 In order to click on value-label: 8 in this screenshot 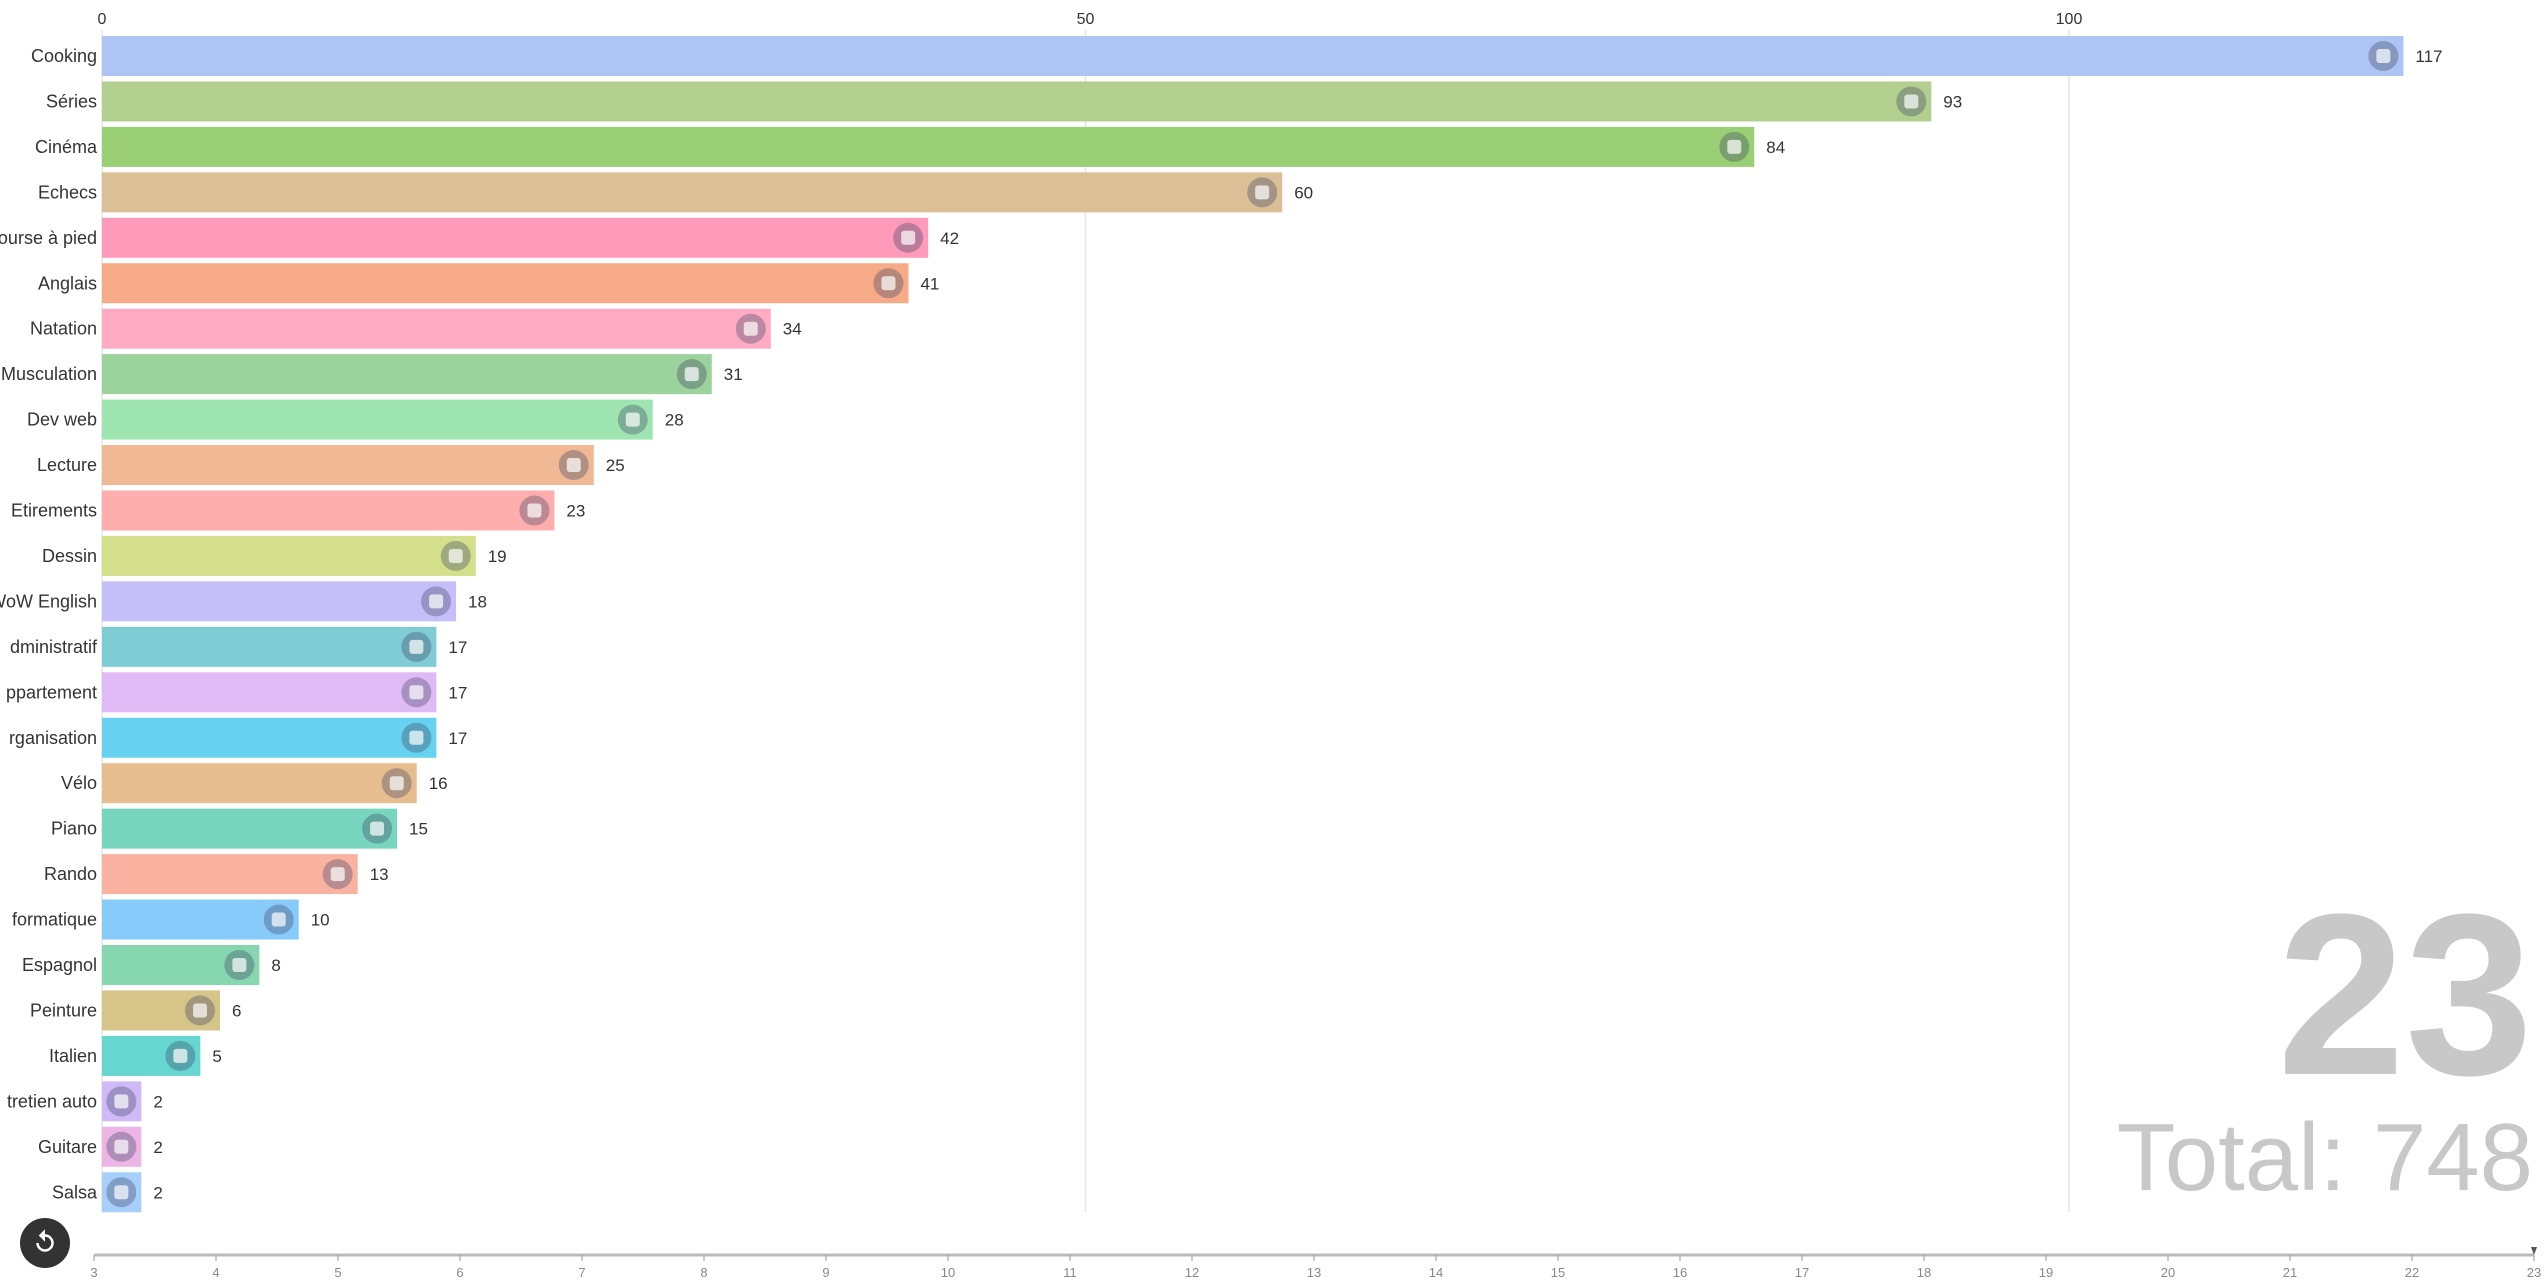, I will do `click(275, 965)`.